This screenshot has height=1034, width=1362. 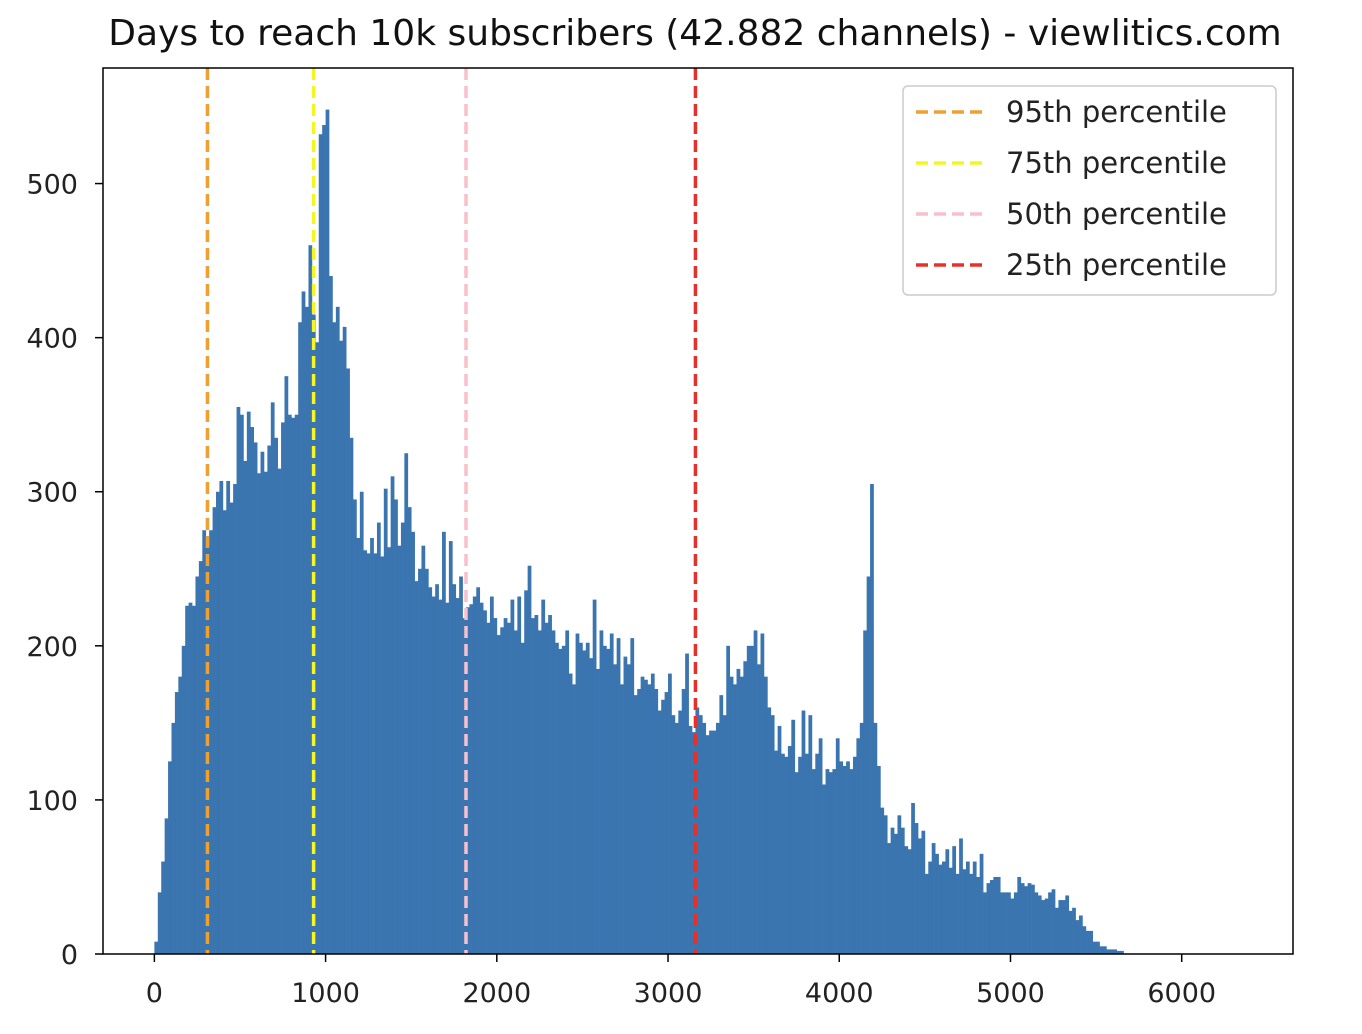 I want to click on x-tick-label: 4000, so click(x=839, y=993).